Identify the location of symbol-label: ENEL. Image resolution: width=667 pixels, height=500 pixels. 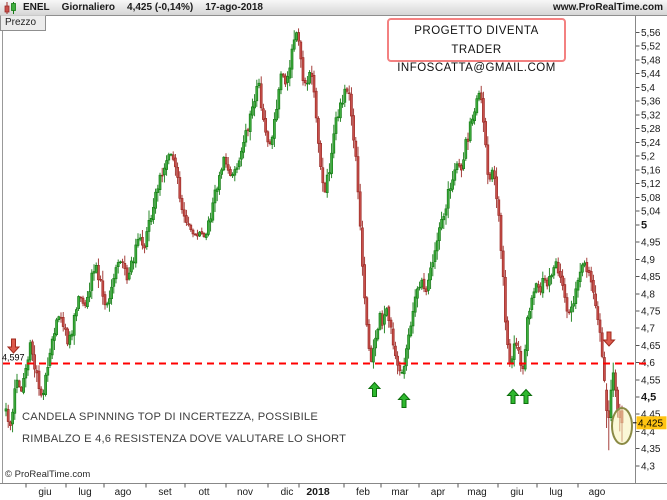
(36, 7).